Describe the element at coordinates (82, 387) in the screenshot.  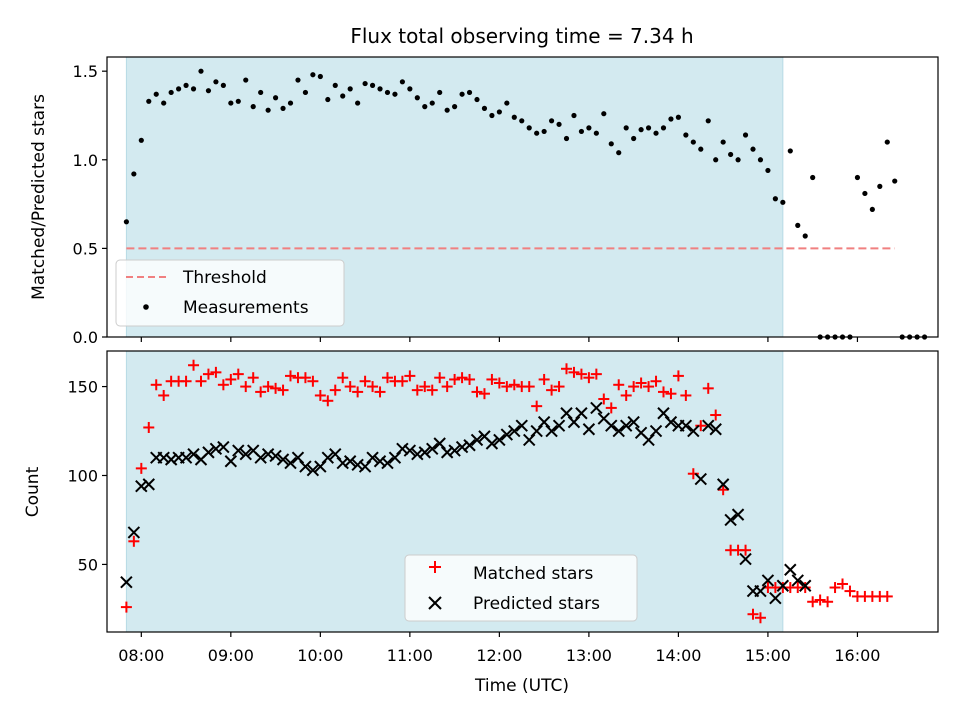
I see `y-tick-label: 150` at that location.